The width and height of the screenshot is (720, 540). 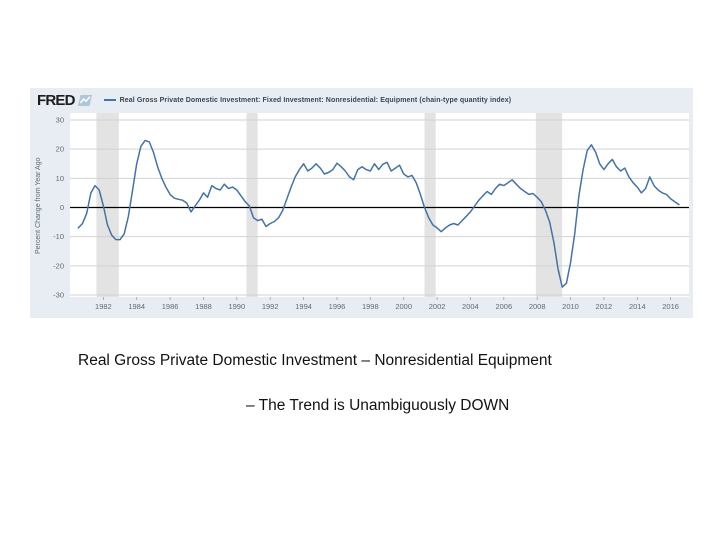 I want to click on caption-line-2: – The Trend is Unambiguously DOWN, so click(x=378, y=405).